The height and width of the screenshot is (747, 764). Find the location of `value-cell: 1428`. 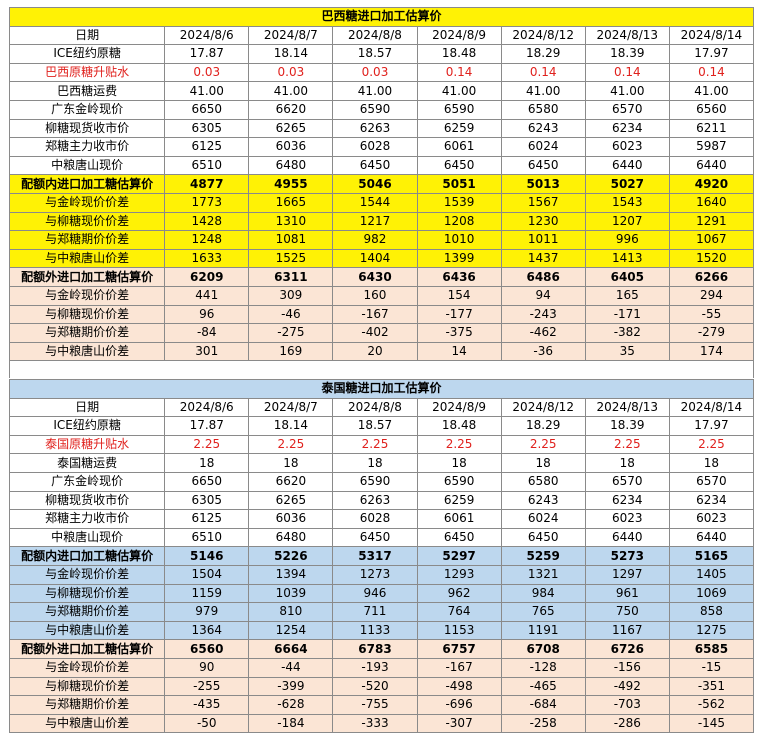

value-cell: 1428 is located at coordinates (207, 221).